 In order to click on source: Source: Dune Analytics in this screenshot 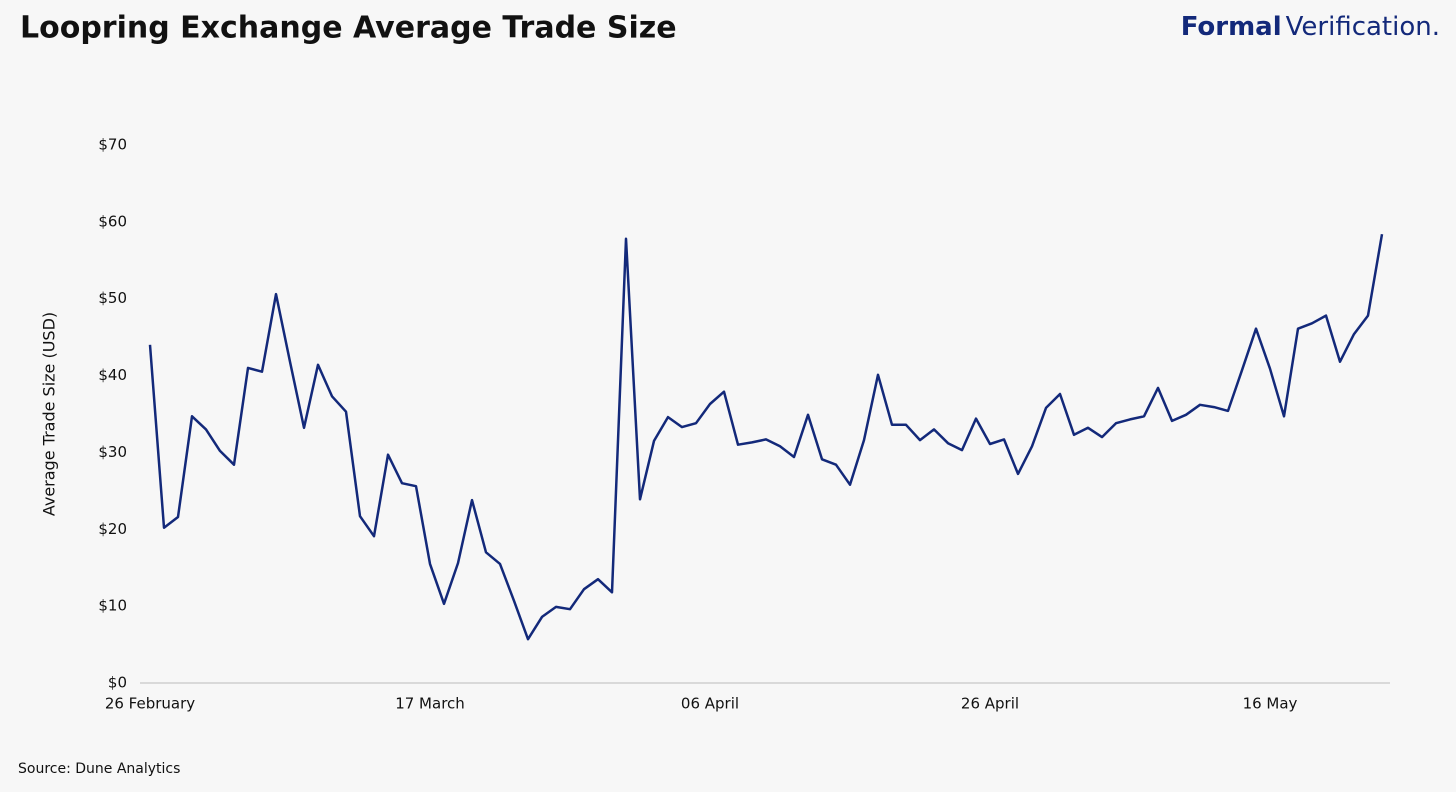, I will do `click(99, 769)`.